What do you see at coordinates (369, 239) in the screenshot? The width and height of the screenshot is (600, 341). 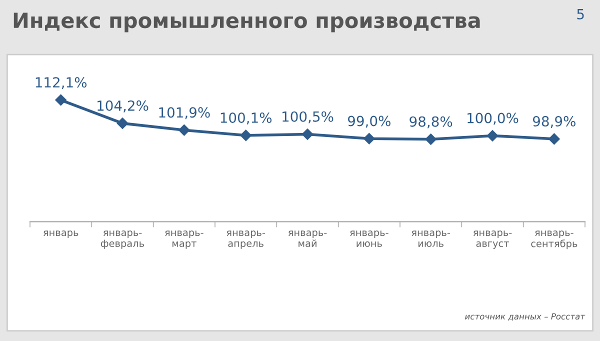 I see `x-tick-label: январь-июнь` at bounding box center [369, 239].